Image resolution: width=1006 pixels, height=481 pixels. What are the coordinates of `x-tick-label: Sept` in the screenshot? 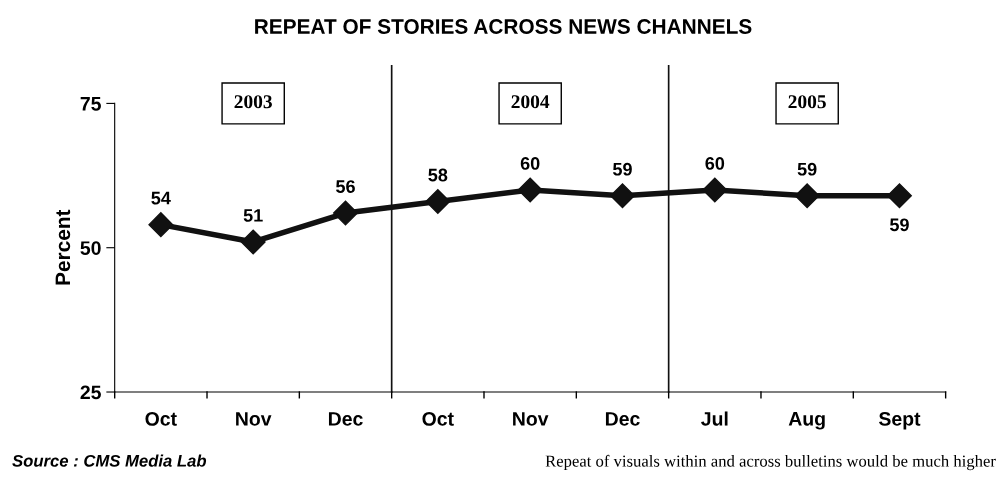 It's located at (899, 420).